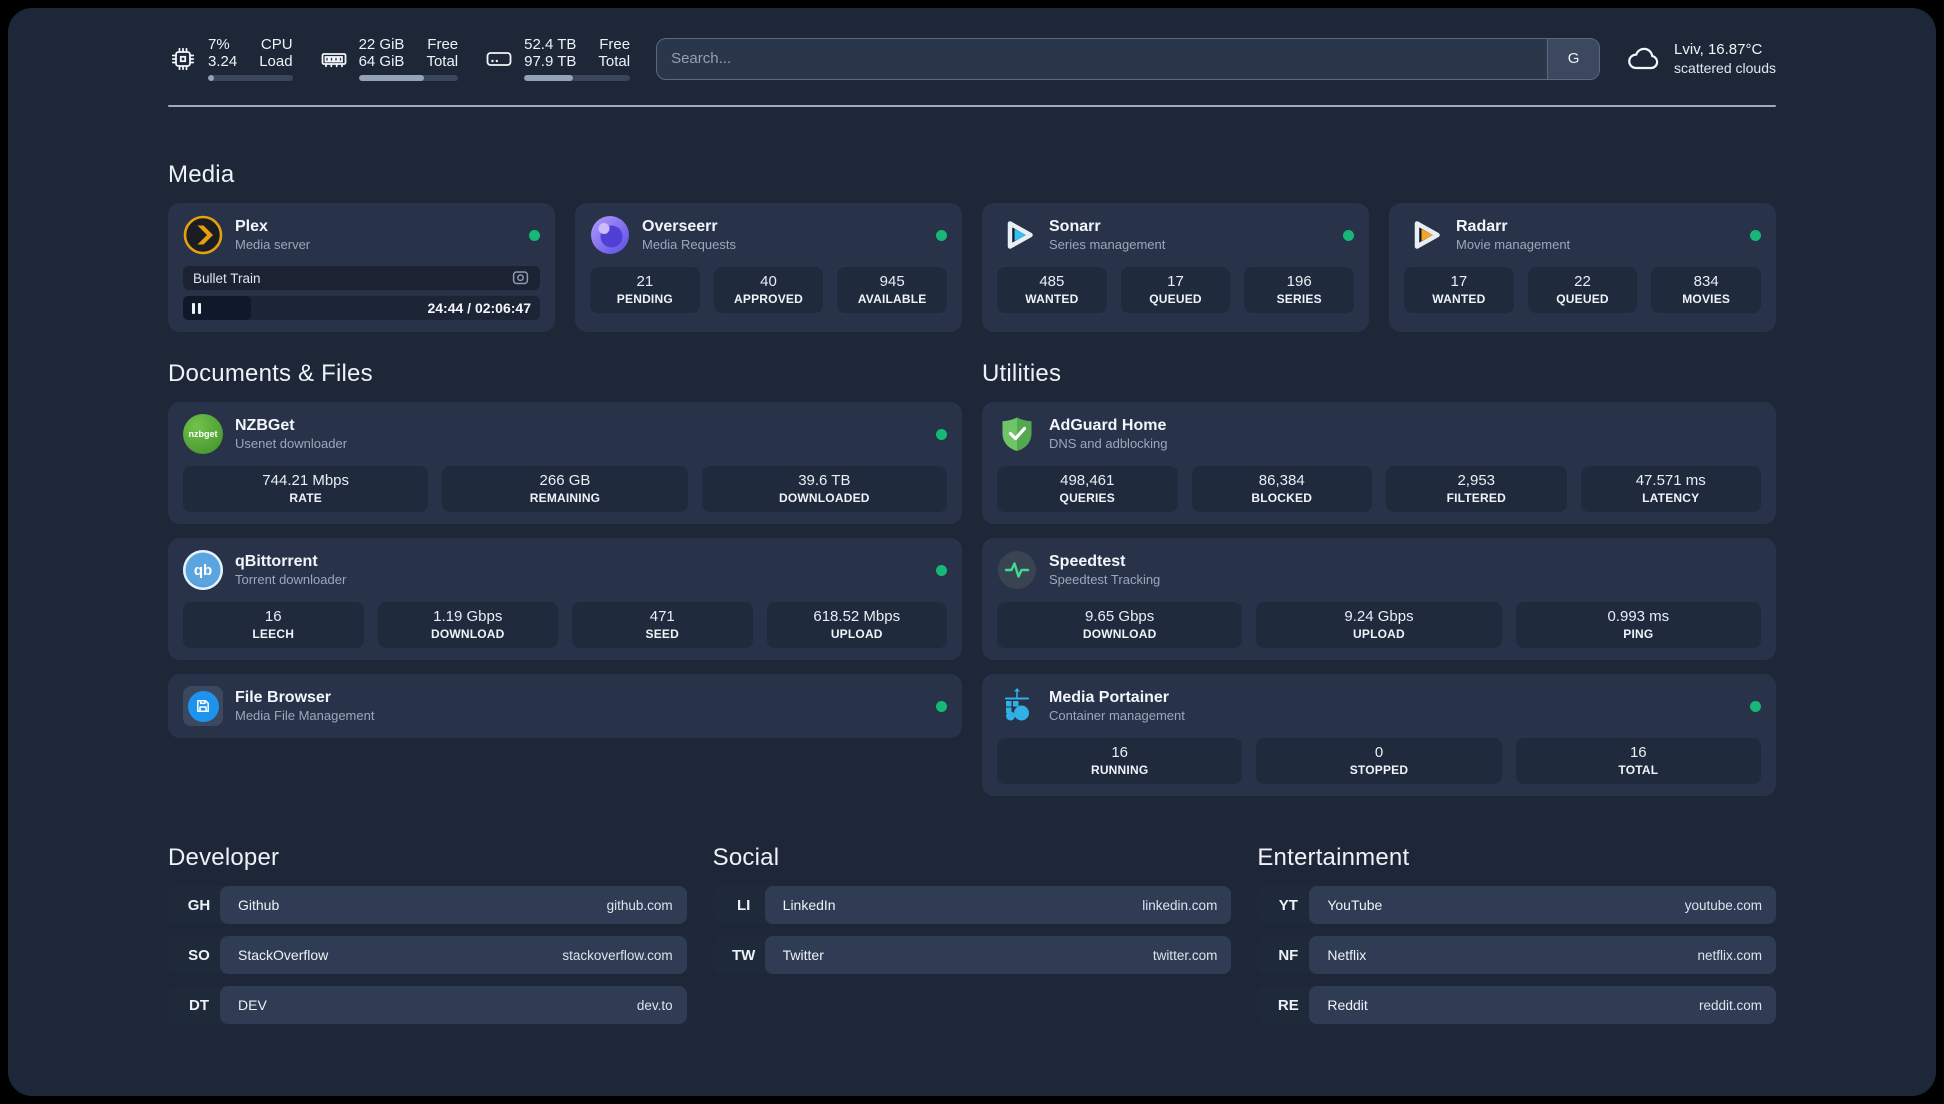 The height and width of the screenshot is (1104, 1944). What do you see at coordinates (680, 226) in the screenshot?
I see `app-name: Overseerr` at bounding box center [680, 226].